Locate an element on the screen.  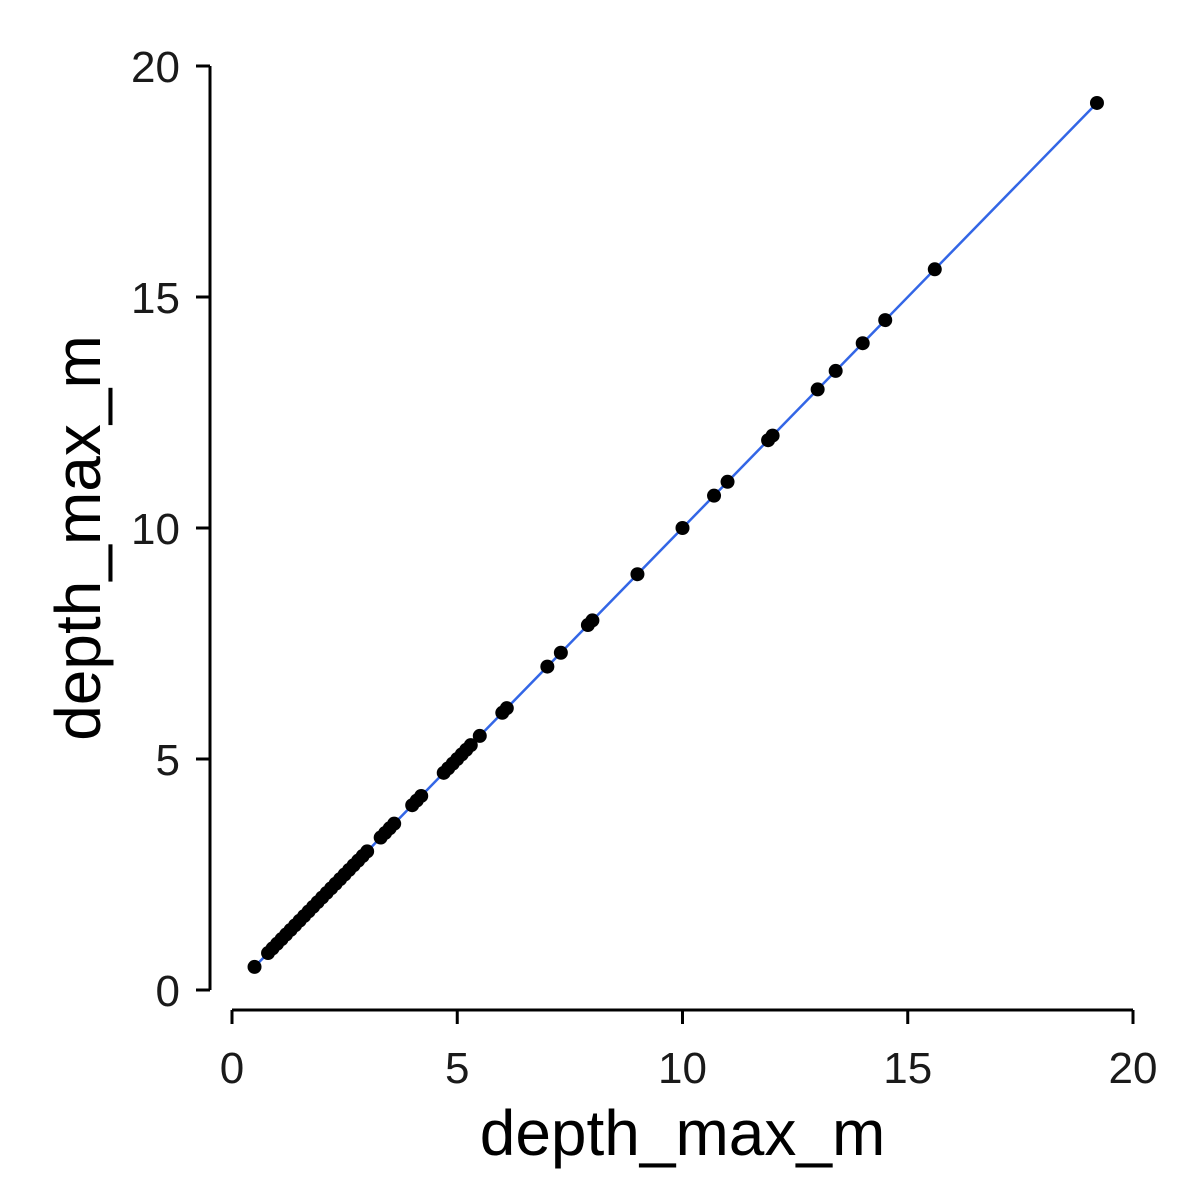
x-tick-label: 0 is located at coordinates (232, 1068).